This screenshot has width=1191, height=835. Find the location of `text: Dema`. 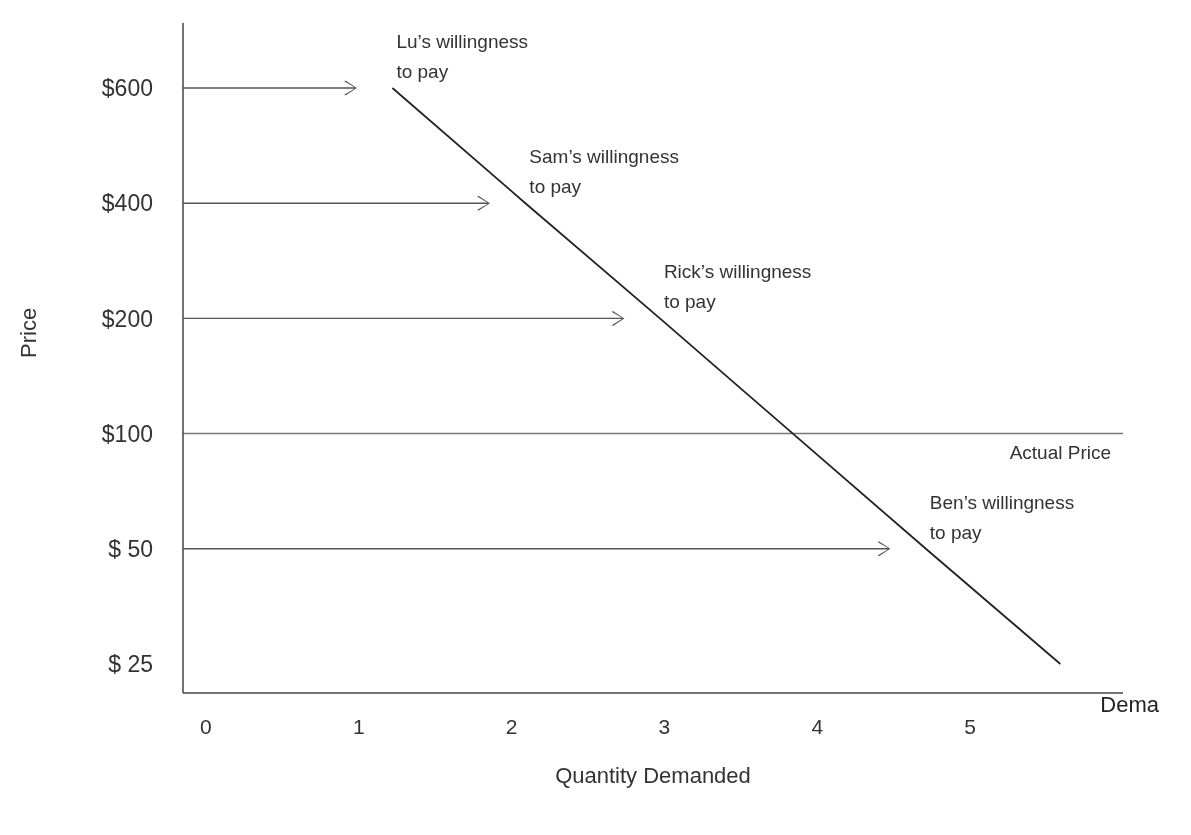

text: Dema is located at coordinates (1130, 704).